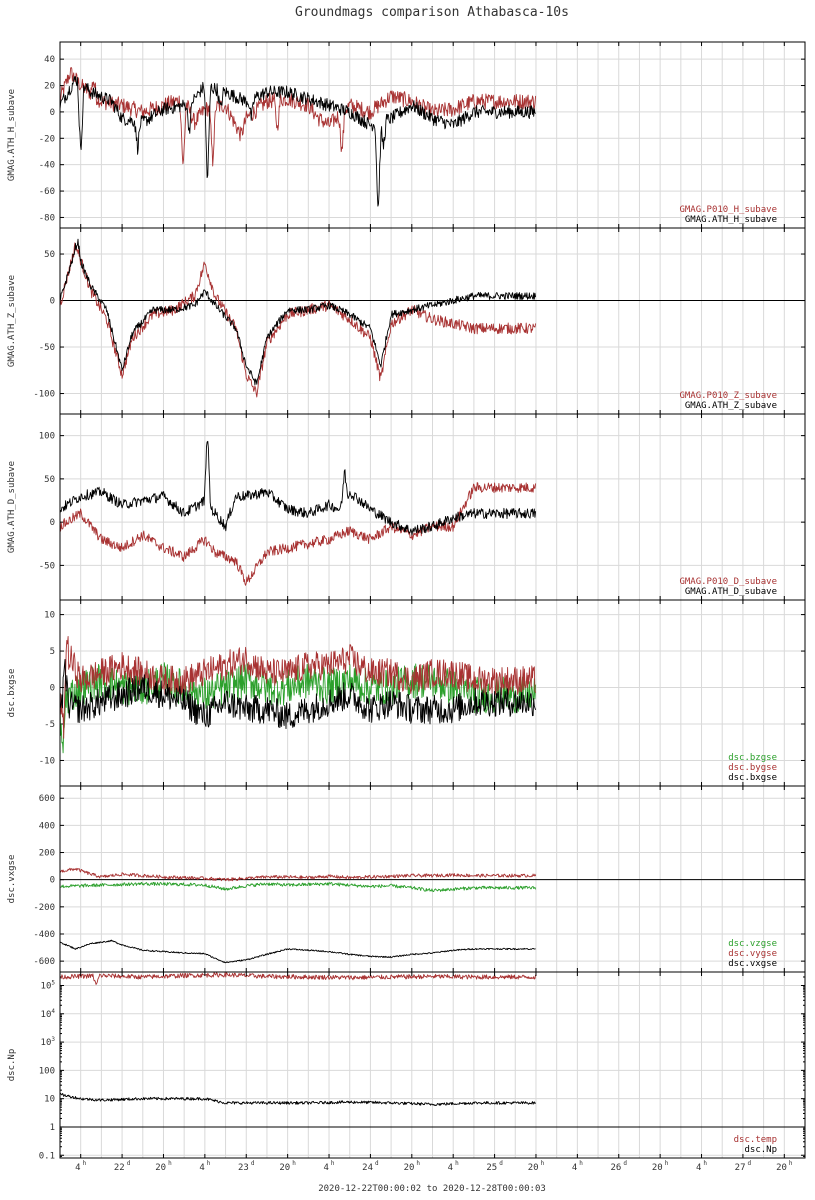 Image resolution: width=815 pixels, height=1200 pixels. What do you see at coordinates (370, 1166) in the screenshot?
I see `x-tick-label: 24 d` at bounding box center [370, 1166].